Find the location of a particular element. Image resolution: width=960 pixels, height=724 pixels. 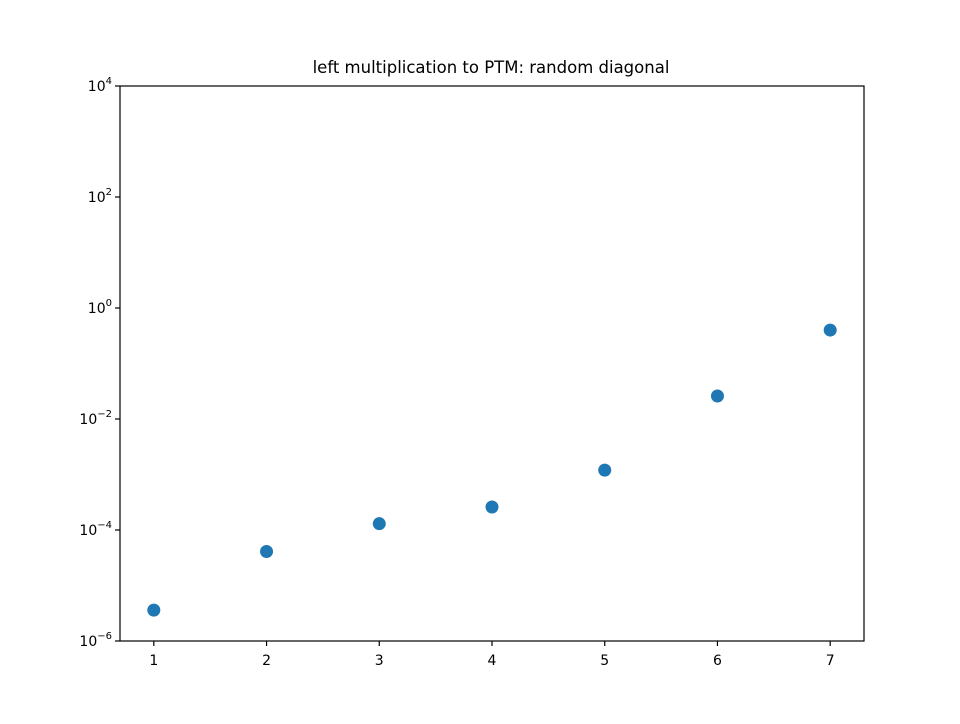

x-tick-label: 3 is located at coordinates (379, 661).